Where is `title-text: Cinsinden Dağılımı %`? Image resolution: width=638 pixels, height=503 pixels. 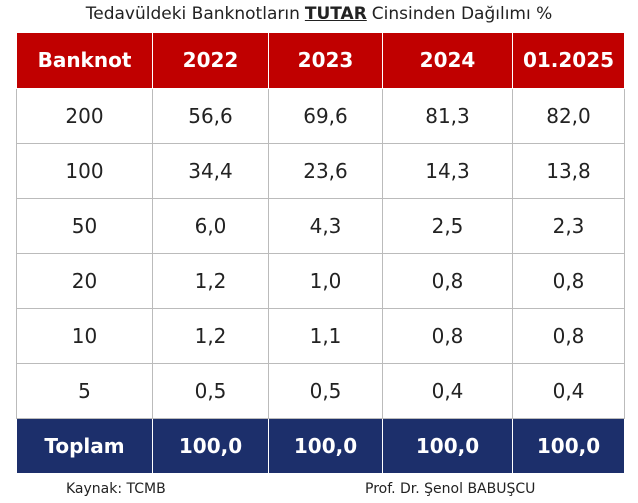 title-text: Cinsinden Dağılımı % is located at coordinates (462, 14).